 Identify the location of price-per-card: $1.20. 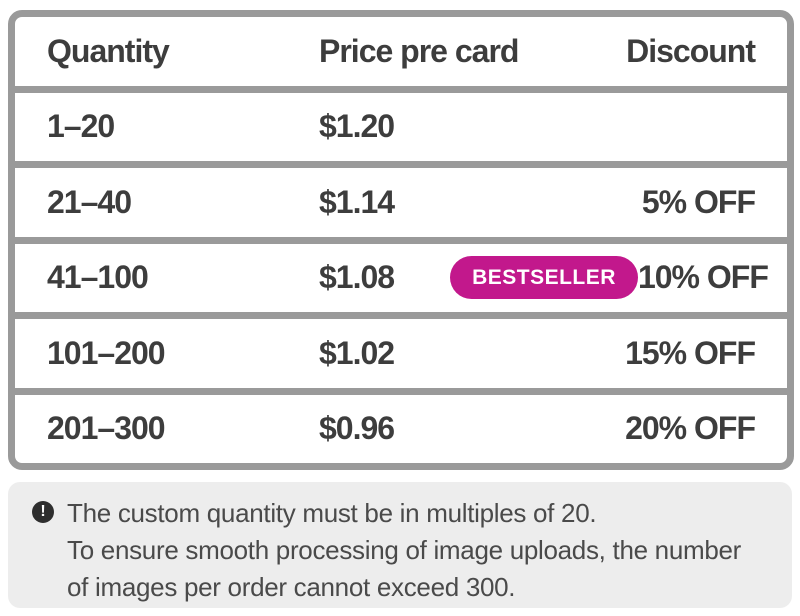
(357, 126).